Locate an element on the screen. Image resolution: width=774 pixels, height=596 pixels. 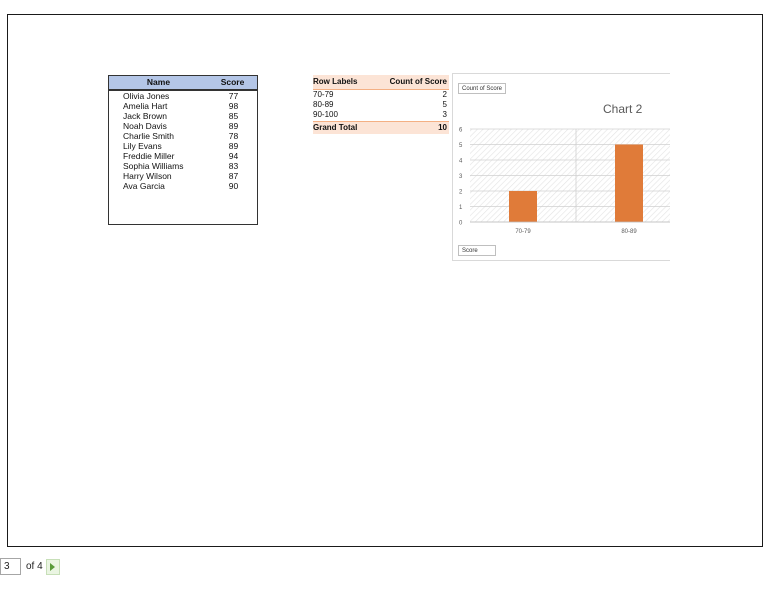
pivot-body: 70-79 2 80-89 5 90-100 3 is located at coordinates (381, 105).